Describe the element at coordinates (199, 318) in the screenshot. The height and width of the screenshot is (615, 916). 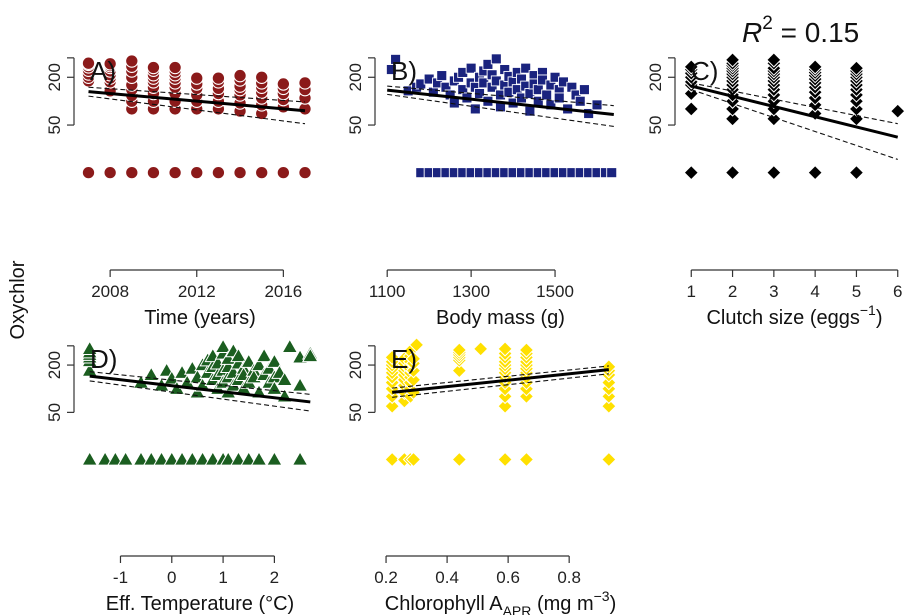
I see `x-axis-label-main: Time (years)` at that location.